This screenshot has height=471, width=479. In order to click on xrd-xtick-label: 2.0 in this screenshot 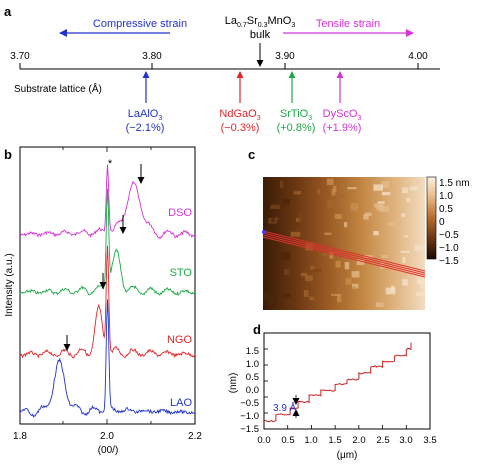, I will do `click(107, 436)`.